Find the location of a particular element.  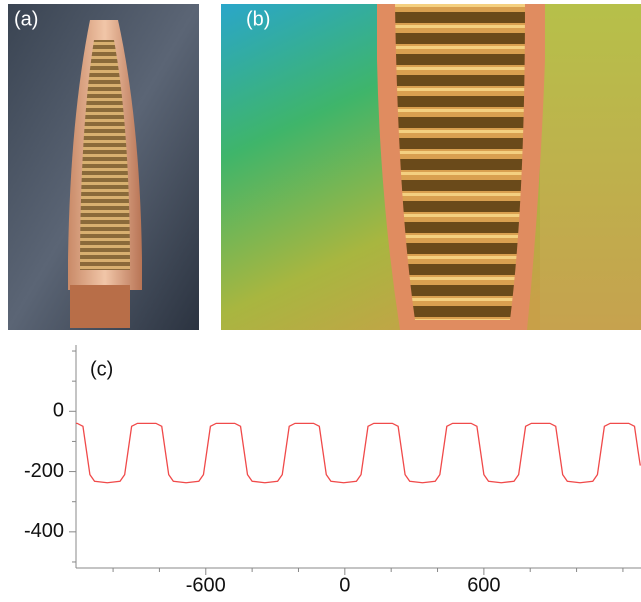

data-line is located at coordinates (358, 453).